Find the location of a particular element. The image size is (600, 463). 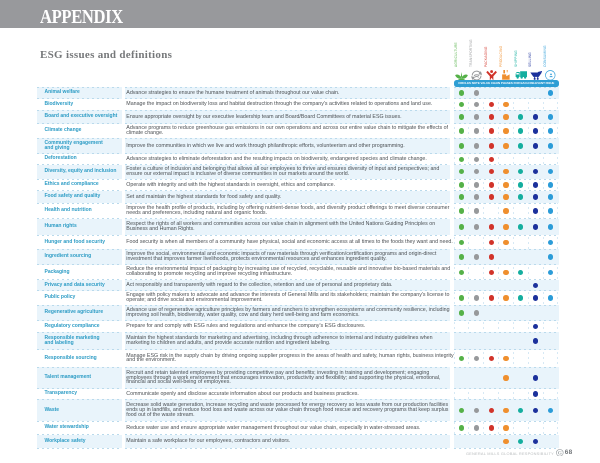

svg-text: G is located at coordinates (560, 453).